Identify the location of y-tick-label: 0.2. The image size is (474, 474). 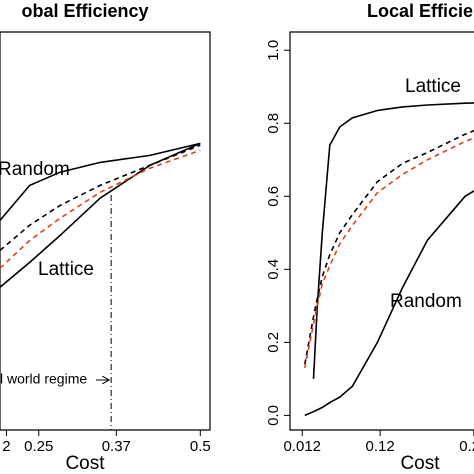
(273, 342).